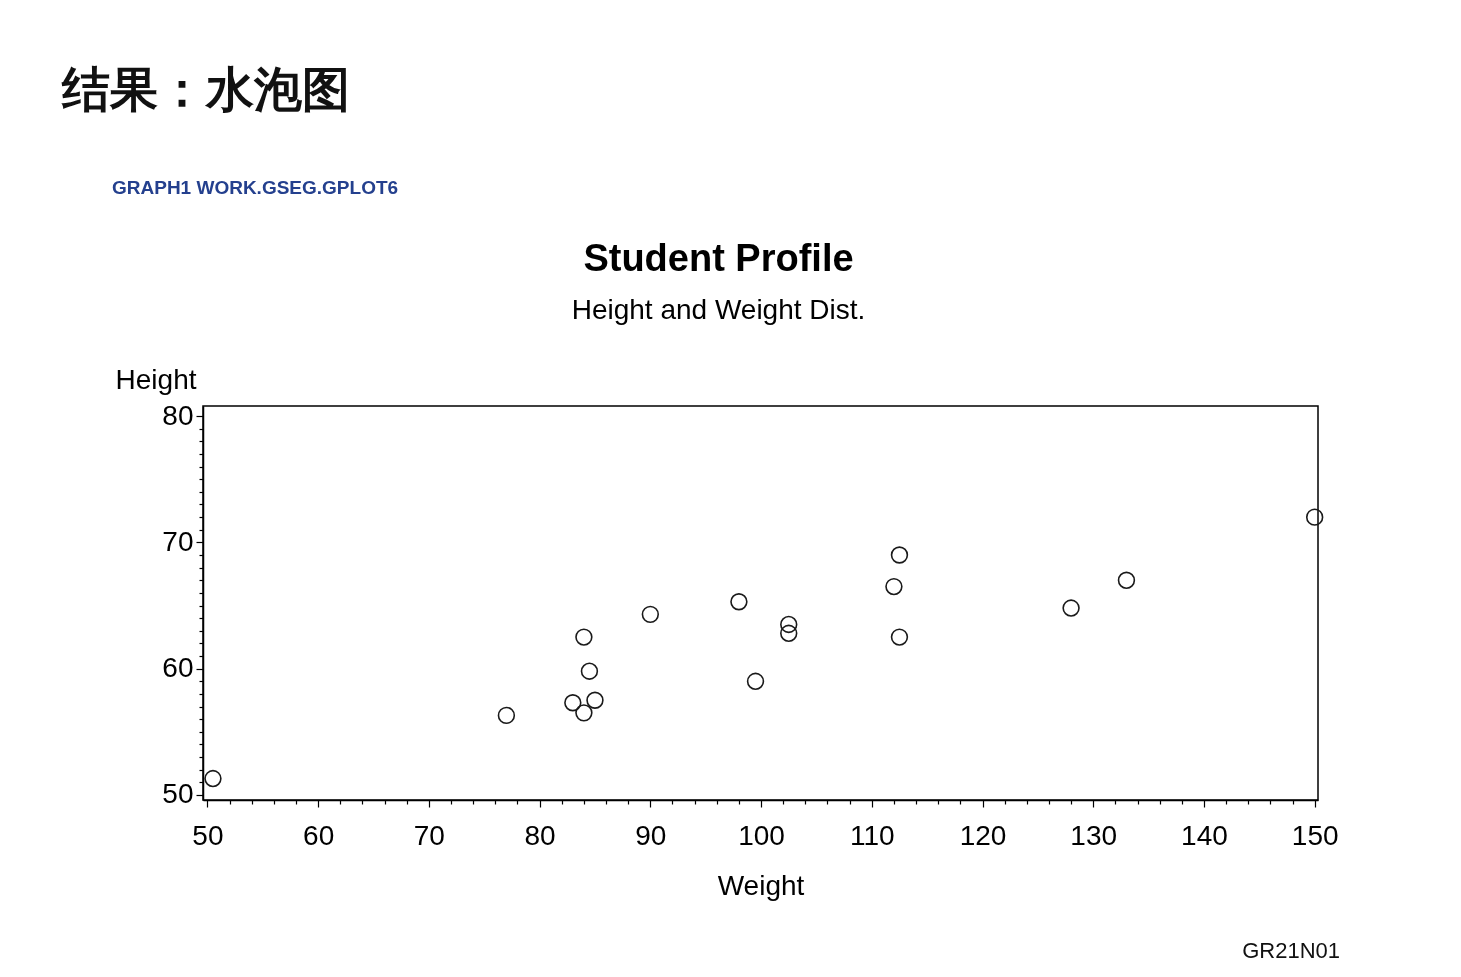 This screenshot has width=1461, height=977. What do you see at coordinates (651, 835) in the screenshot?
I see `x-tick-label: 90` at bounding box center [651, 835].